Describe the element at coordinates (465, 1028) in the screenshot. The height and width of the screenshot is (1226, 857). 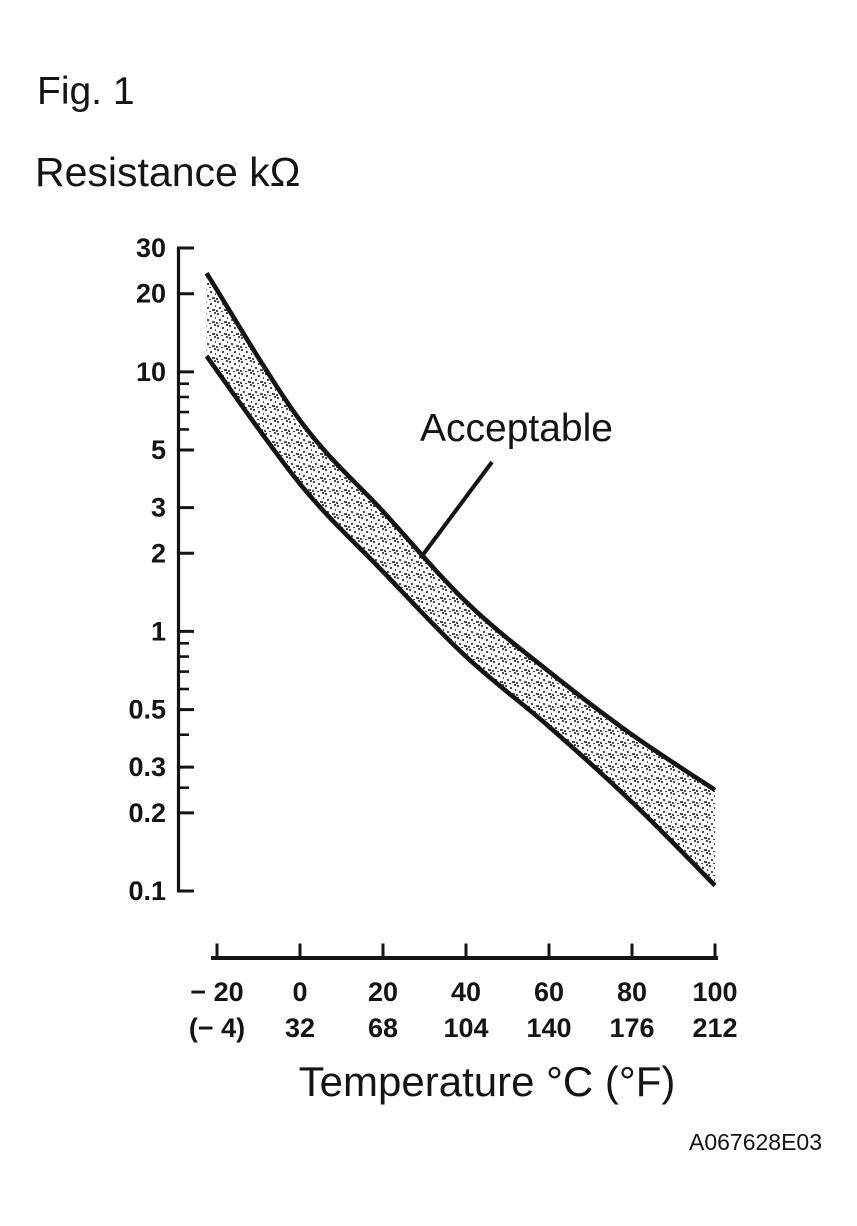
I see `x-tick-label-fahrenheit-40: 104` at that location.